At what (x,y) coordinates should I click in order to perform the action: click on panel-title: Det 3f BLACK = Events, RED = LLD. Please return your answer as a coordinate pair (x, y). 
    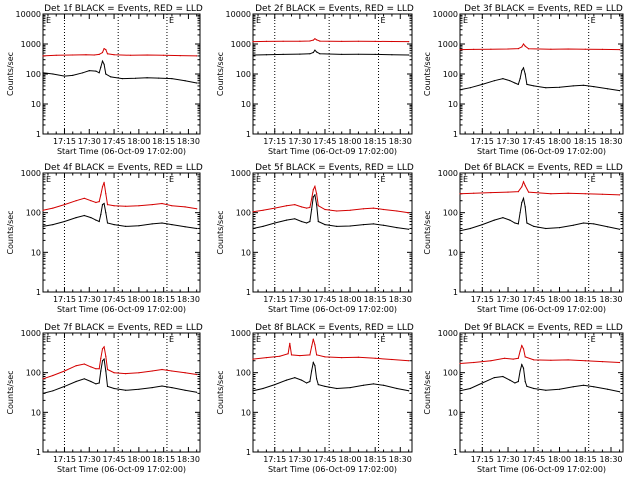
    Looking at the image, I should click on (543, 9).